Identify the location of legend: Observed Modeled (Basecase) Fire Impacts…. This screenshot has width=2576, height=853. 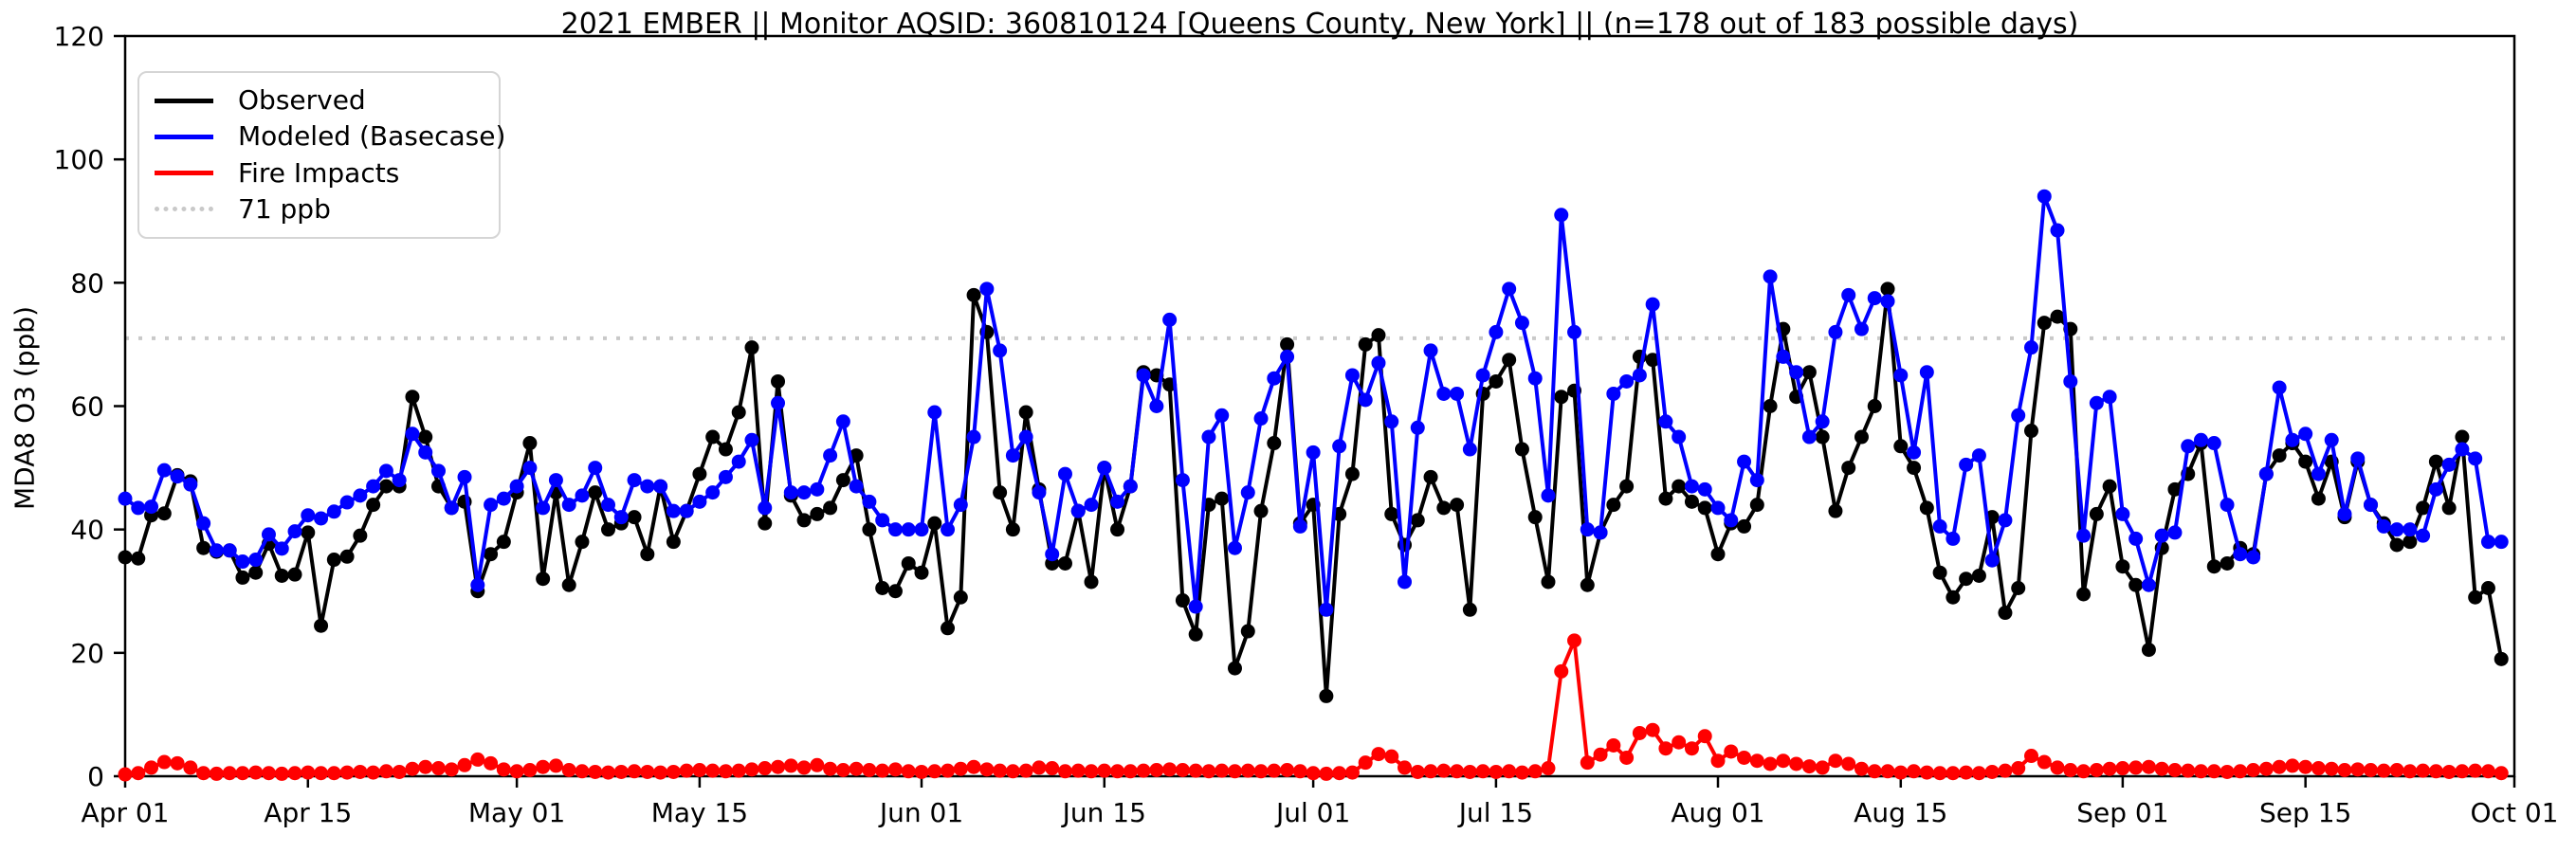
(321, 155).